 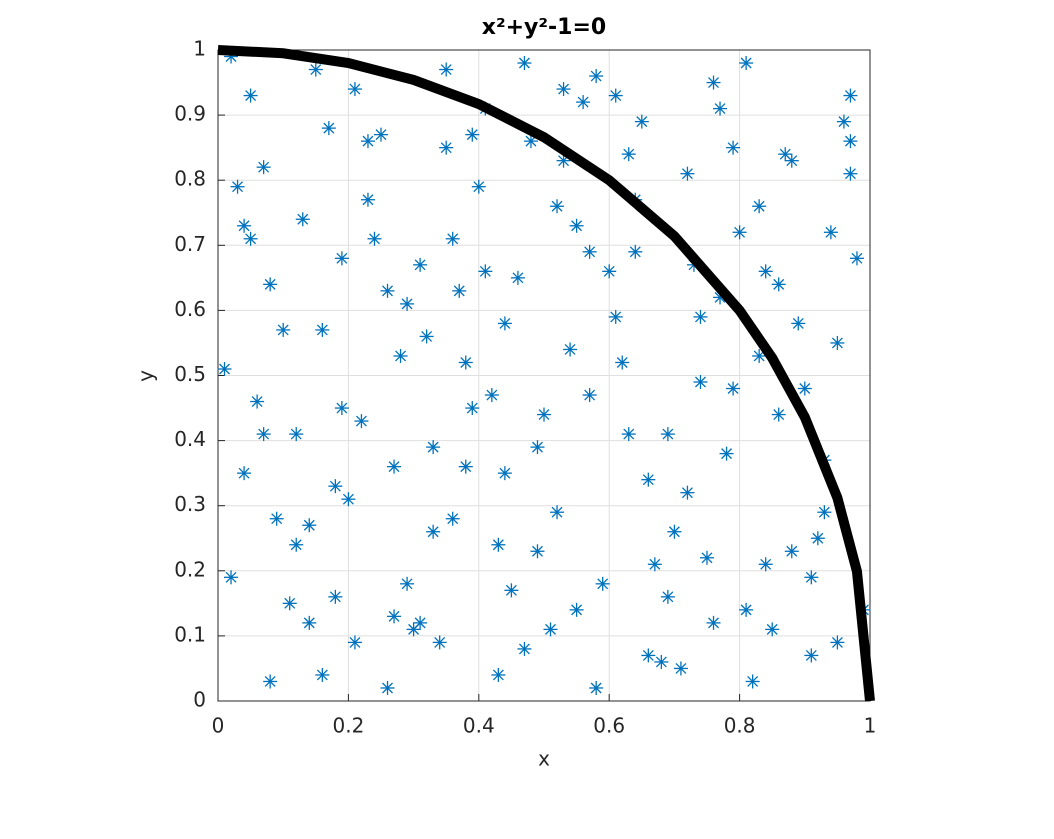 I want to click on y-tick-label: 0.8, so click(x=190, y=179).